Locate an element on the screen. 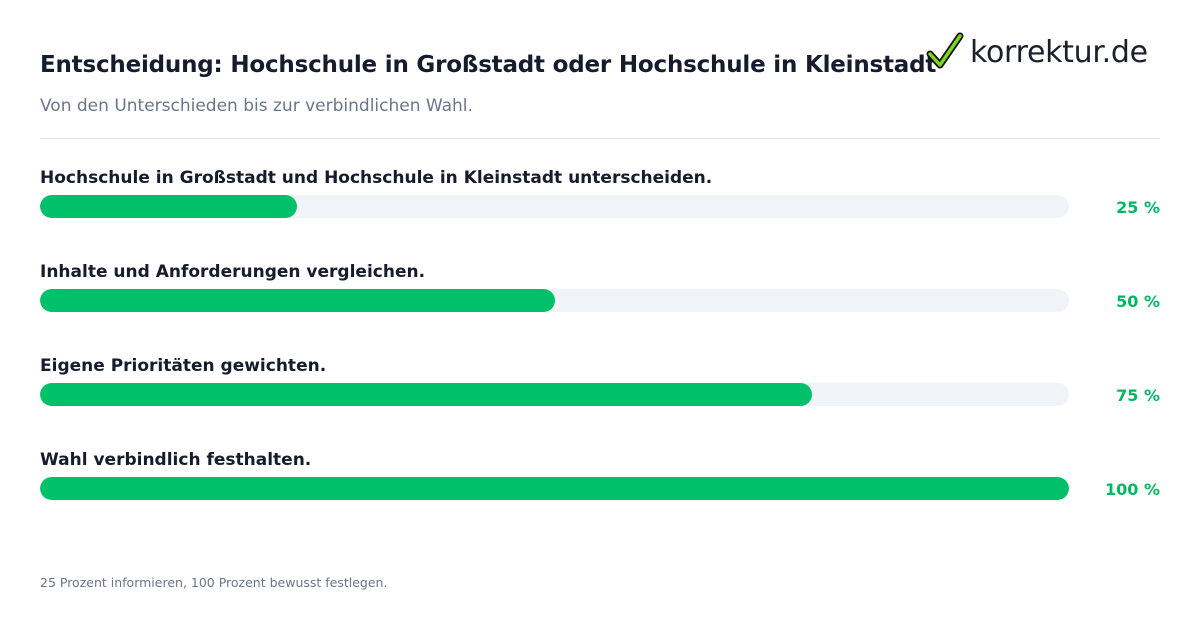 The image size is (1200, 630). logo-text: korrektur.de is located at coordinates (1059, 52).